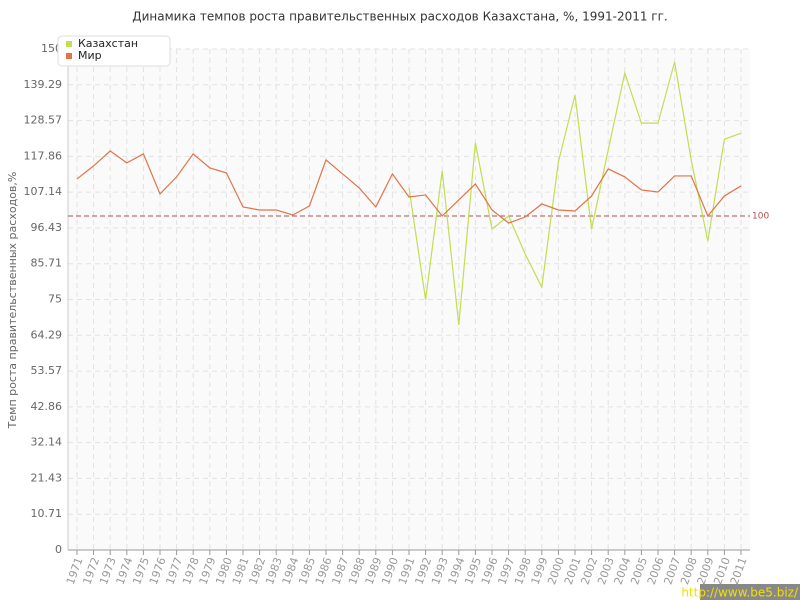 The image size is (800, 600). Describe the element at coordinates (750, 592) in the screenshot. I see `watermark-bg` at that location.